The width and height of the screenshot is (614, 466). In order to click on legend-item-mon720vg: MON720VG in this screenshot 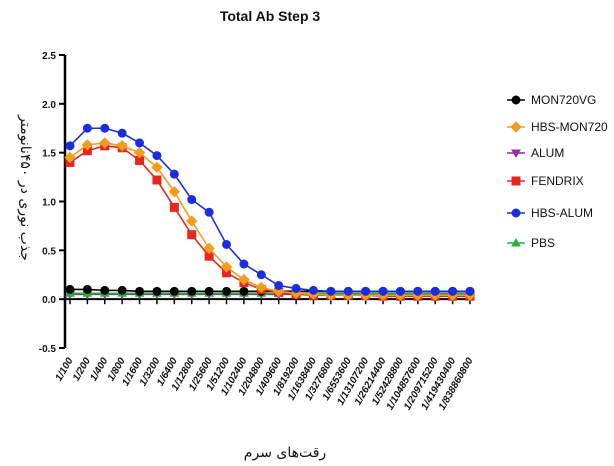, I will do `click(551, 100)`.